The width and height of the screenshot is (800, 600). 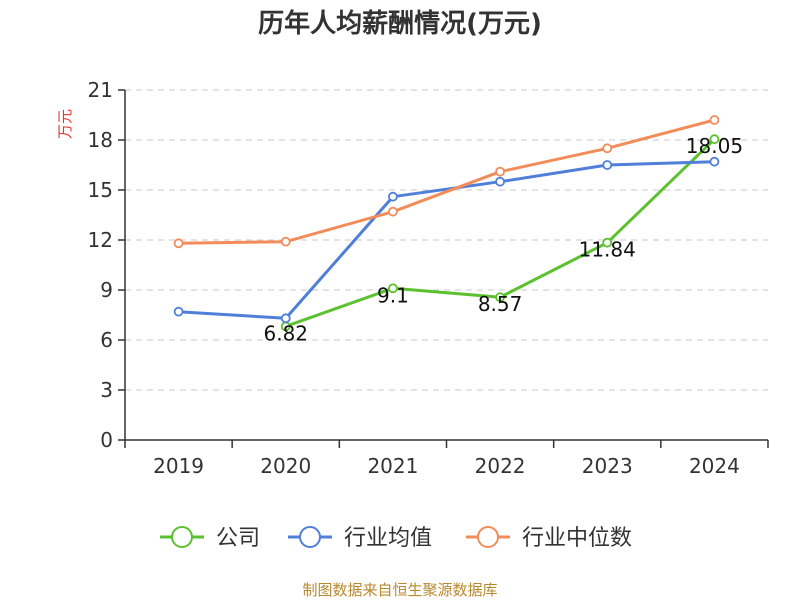 I want to click on y-tick-label-4: 12, so click(x=100, y=240).